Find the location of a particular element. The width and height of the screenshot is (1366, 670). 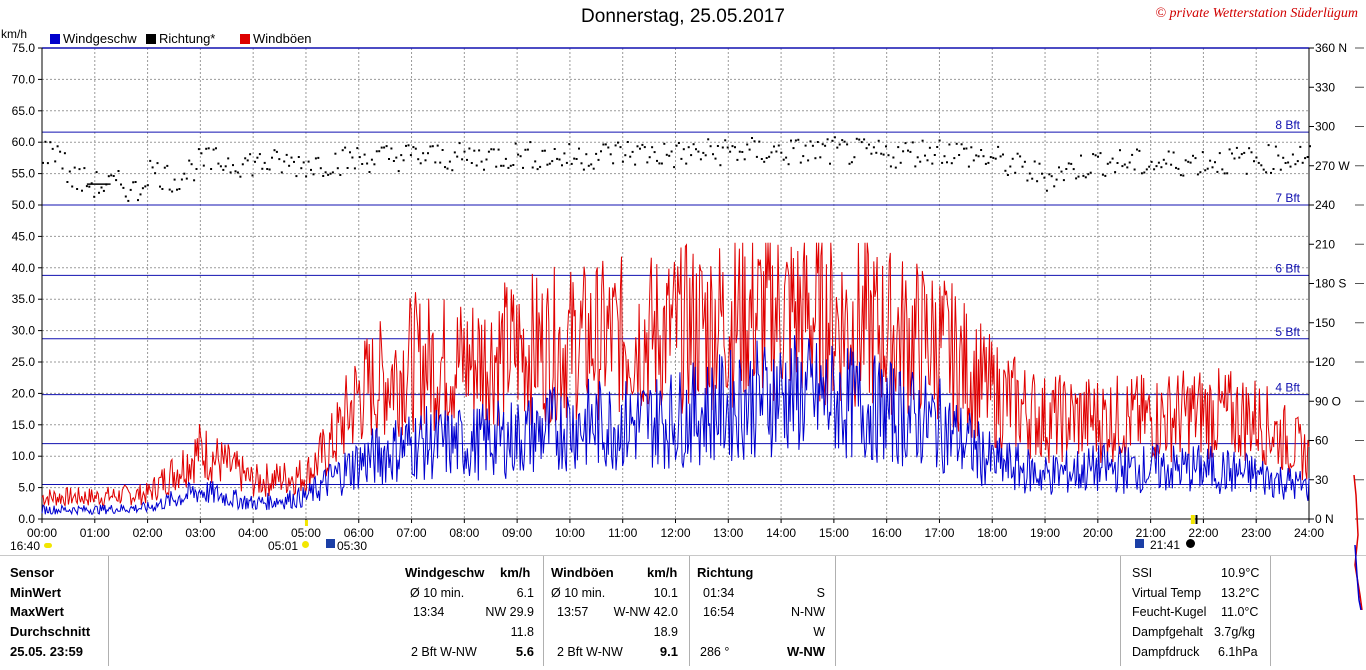

x-tick-label: 09:00 is located at coordinates (517, 533).